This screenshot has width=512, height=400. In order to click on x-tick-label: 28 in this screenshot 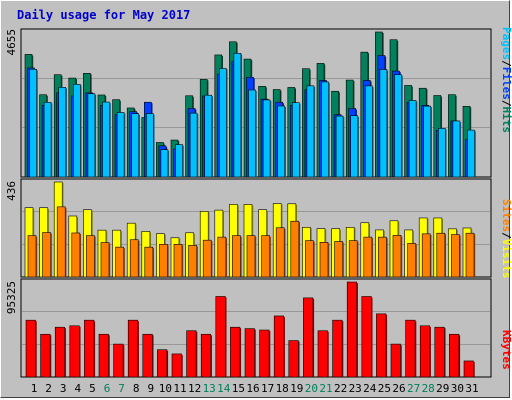, I will do `click(428, 388)`.